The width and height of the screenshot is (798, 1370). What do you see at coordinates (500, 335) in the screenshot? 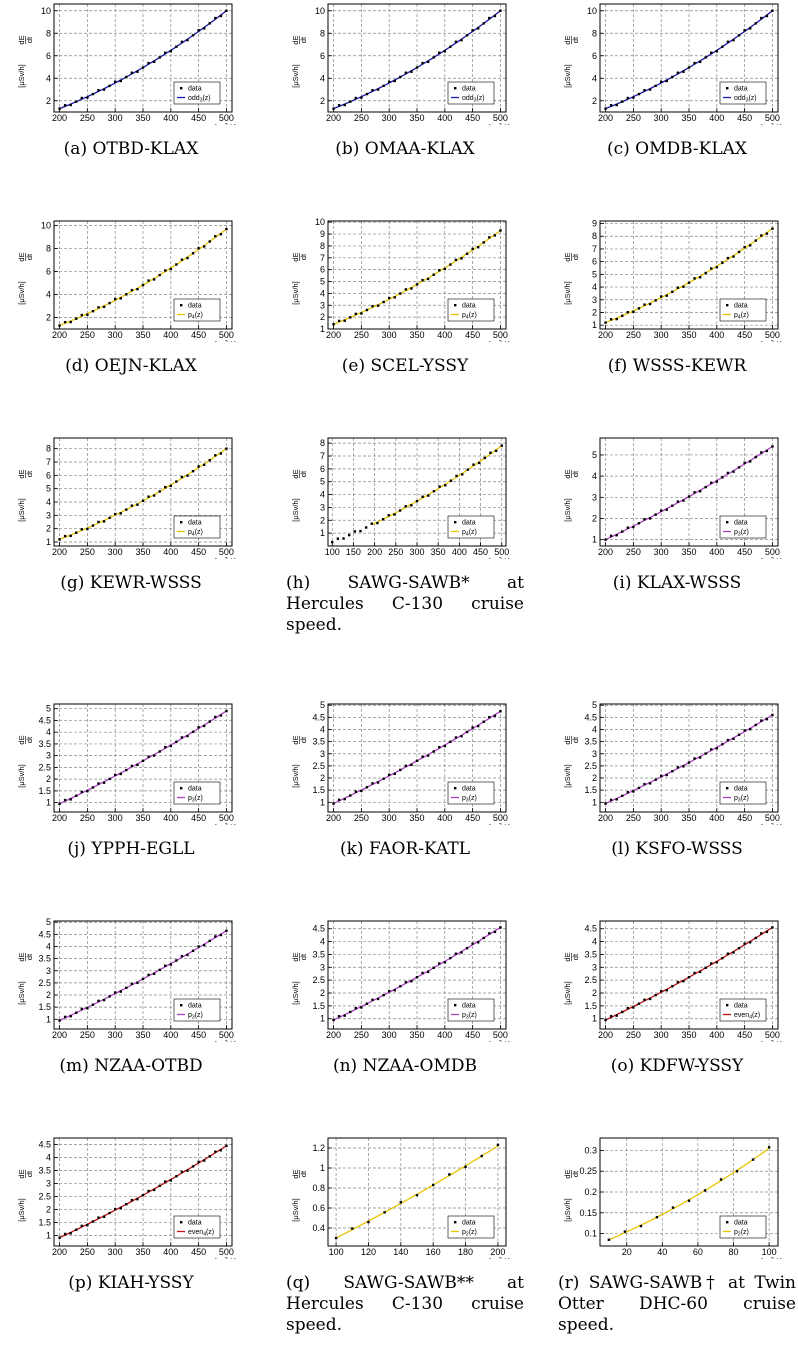
I see `x-tick-label: 500` at bounding box center [500, 335].